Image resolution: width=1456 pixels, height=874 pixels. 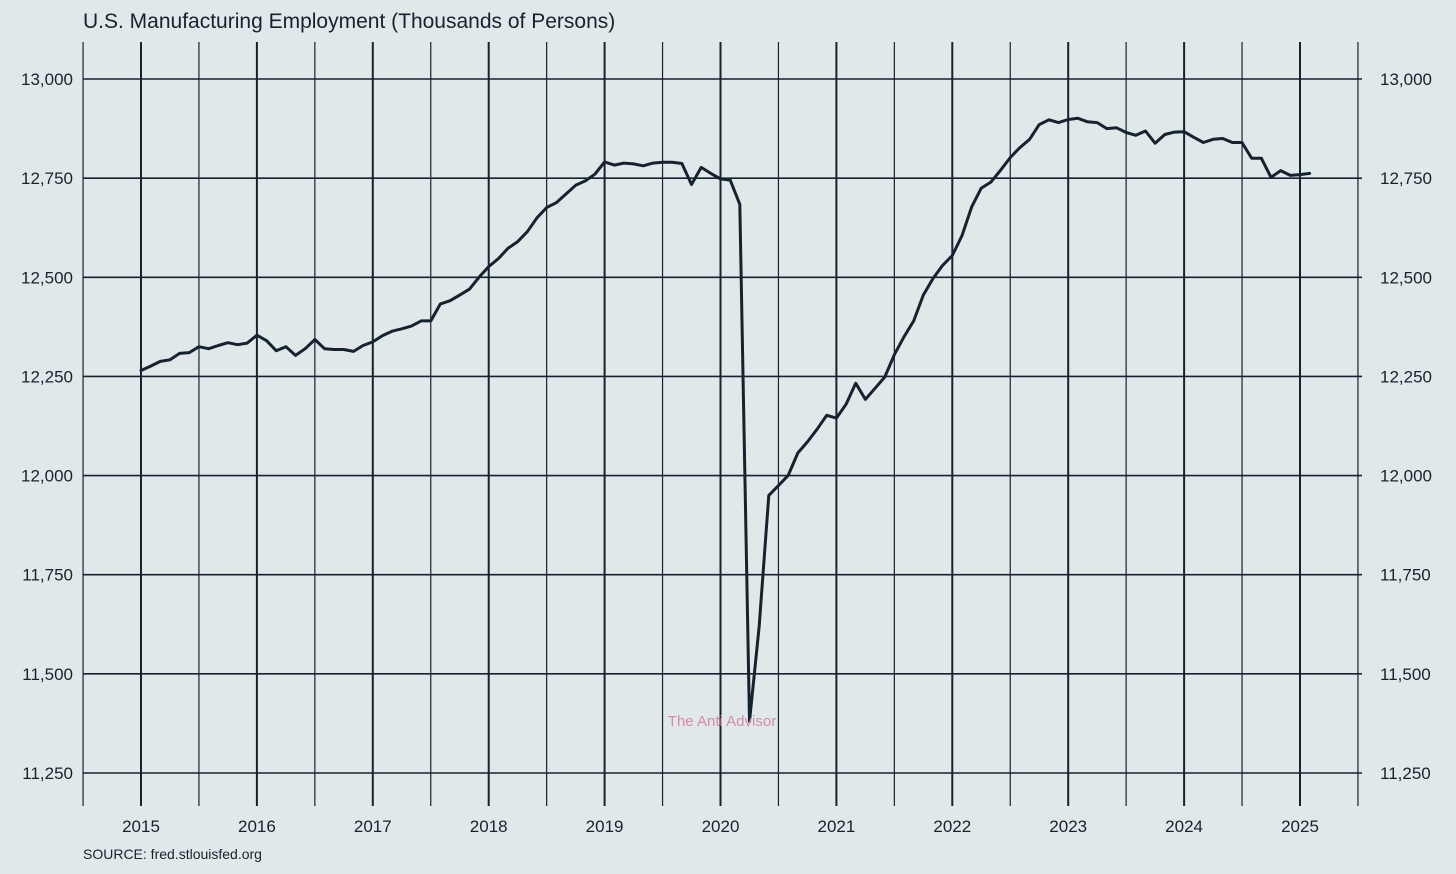 What do you see at coordinates (47, 79) in the screenshot?
I see `y-tick-label-left: 13,000` at bounding box center [47, 79].